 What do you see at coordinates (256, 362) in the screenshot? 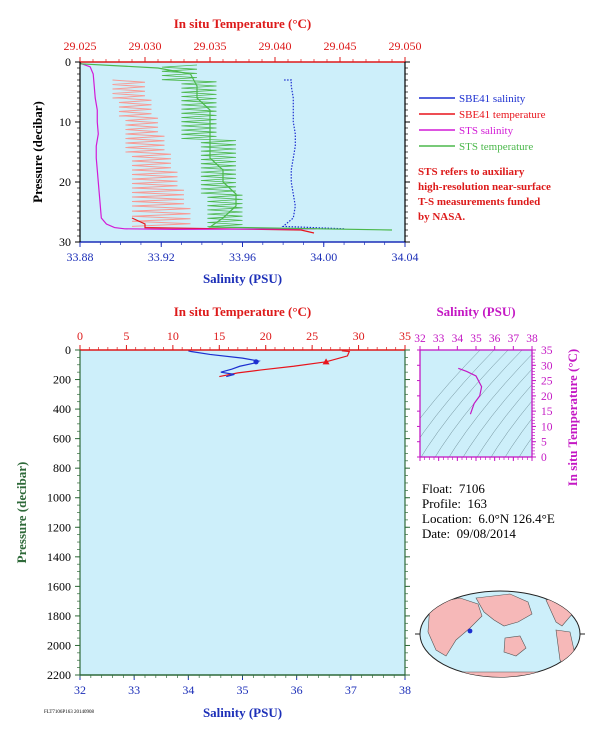
I see `marker-salinity` at bounding box center [256, 362].